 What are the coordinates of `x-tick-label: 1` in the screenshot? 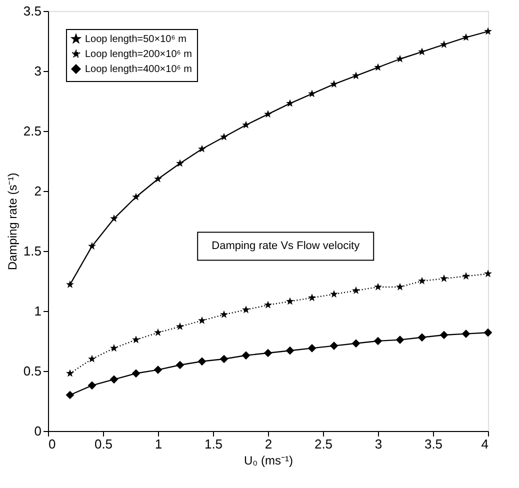 It's located at (158, 444).